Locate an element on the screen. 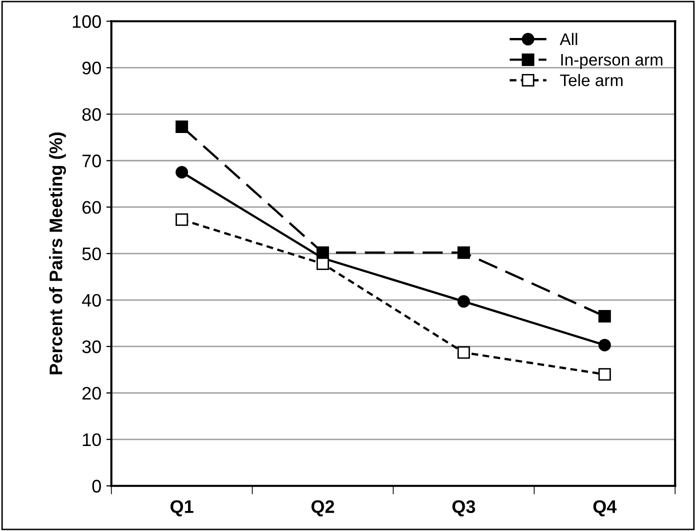  y-tick-label: 70 is located at coordinates (91, 161).